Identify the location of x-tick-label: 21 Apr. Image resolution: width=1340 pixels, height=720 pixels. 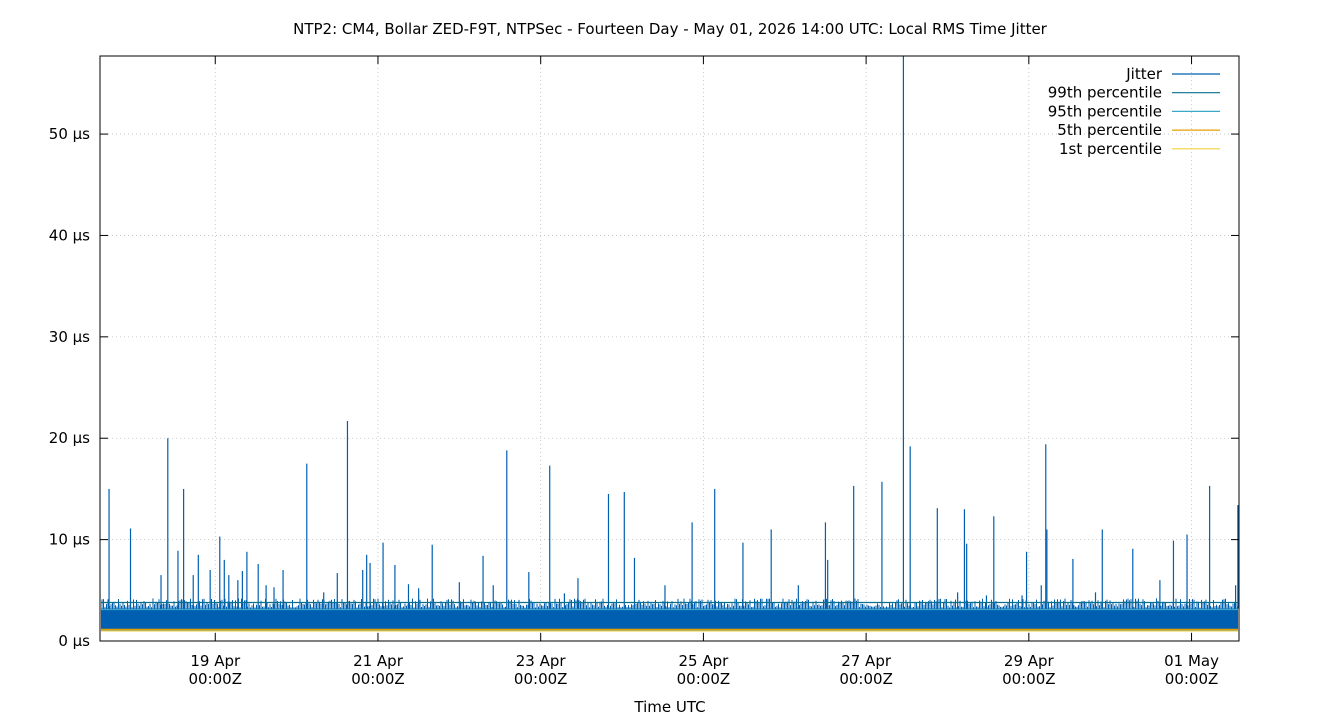
(378, 661).